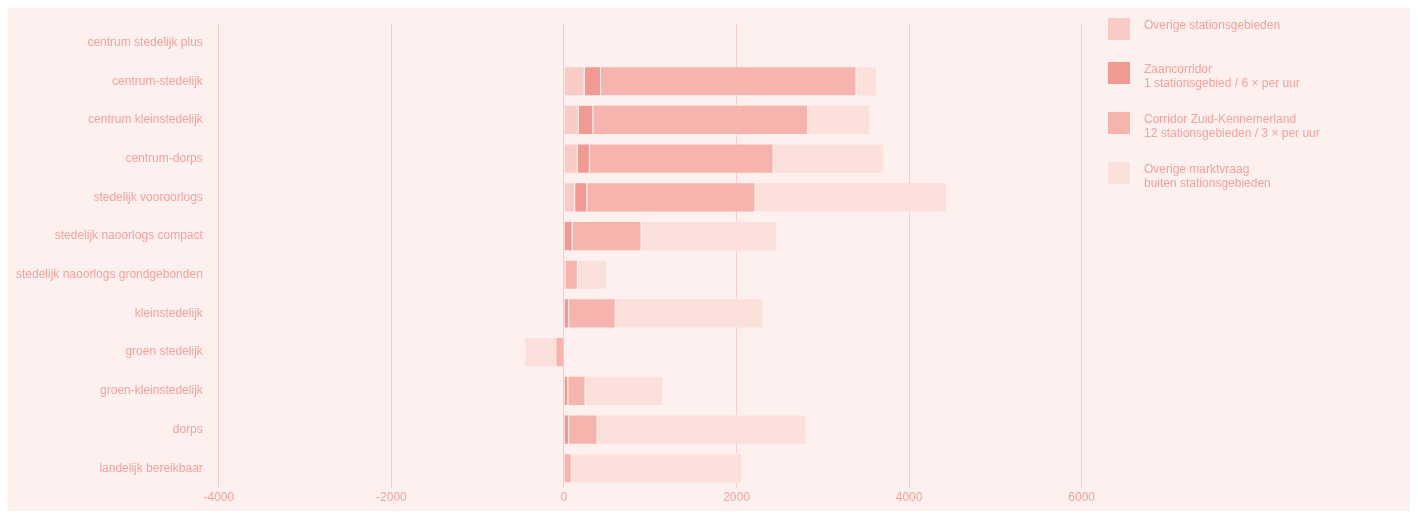 This screenshot has height=519, width=1418. Describe the element at coordinates (564, 497) in the screenshot. I see `x-tick-label: 0` at that location.